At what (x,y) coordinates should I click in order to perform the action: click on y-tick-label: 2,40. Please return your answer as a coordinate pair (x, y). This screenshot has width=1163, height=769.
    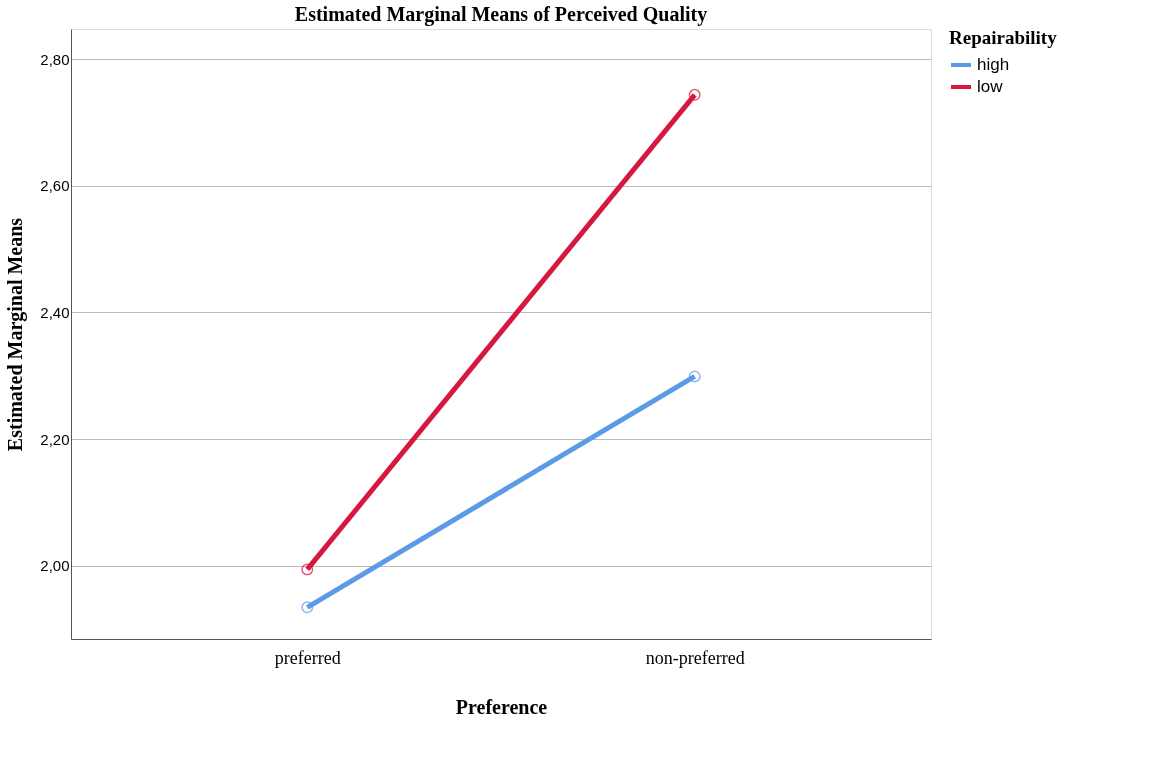
    Looking at the image, I should click on (55, 312).